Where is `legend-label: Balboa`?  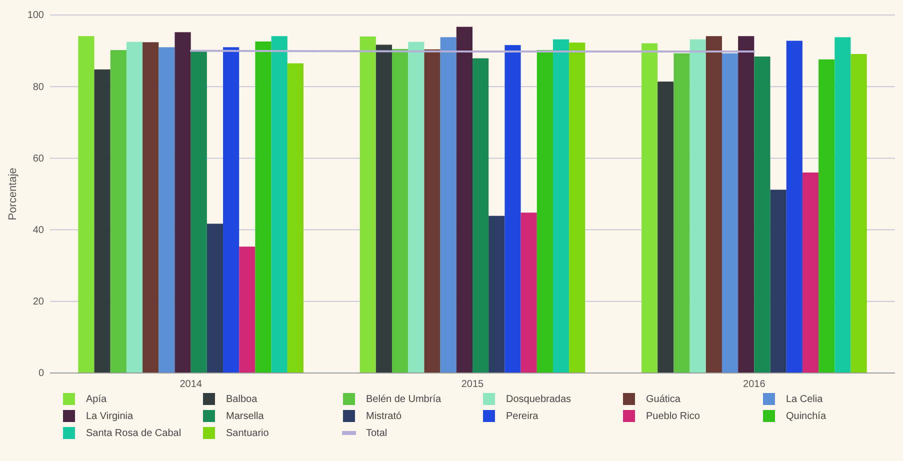 legend-label: Balboa is located at coordinates (242, 400).